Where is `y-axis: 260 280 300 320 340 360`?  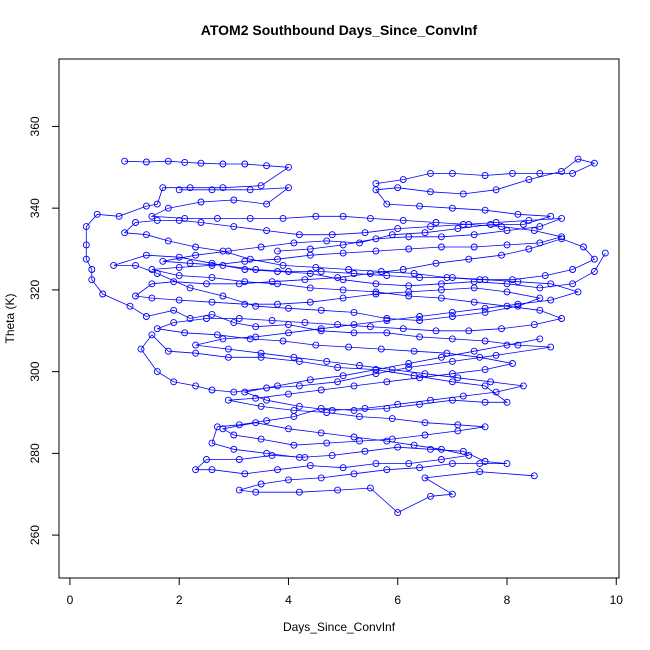
y-axis: 260 280 300 320 340 360 is located at coordinates (44, 330).